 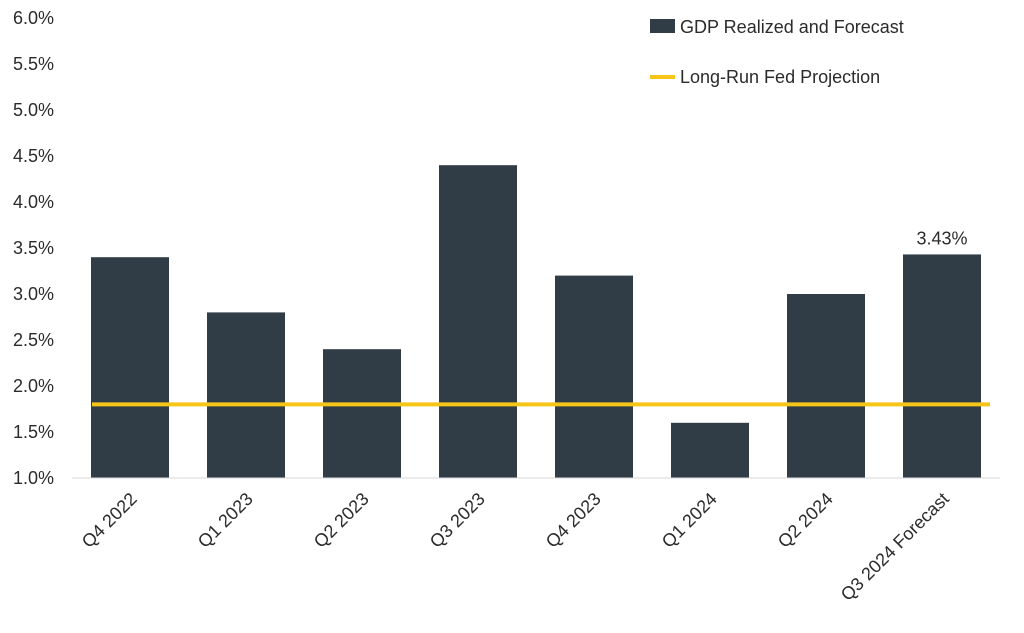 I want to click on bar-q2-2024, so click(x=826, y=386).